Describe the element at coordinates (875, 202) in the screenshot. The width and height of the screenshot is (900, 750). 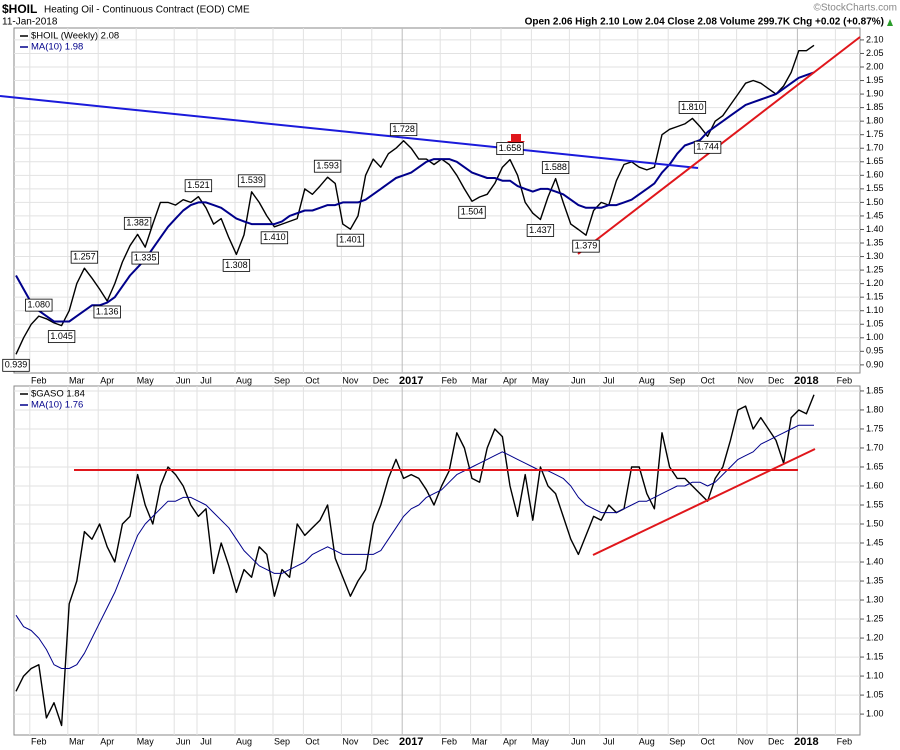
I see `y-tick-label: 1.50` at that location.